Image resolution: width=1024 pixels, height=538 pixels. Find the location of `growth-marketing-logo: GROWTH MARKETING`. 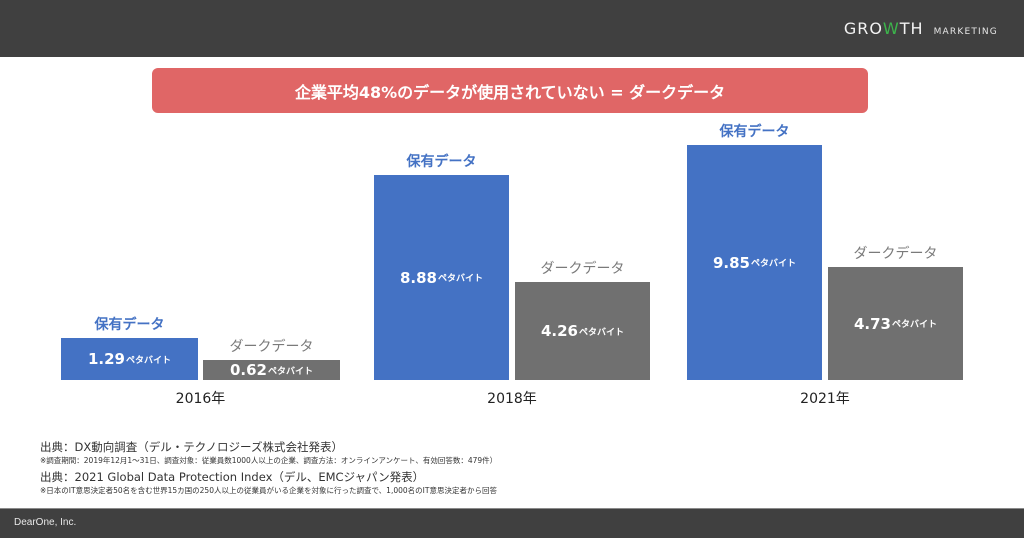

growth-marketing-logo: GROWTH MARKETING is located at coordinates (921, 28).